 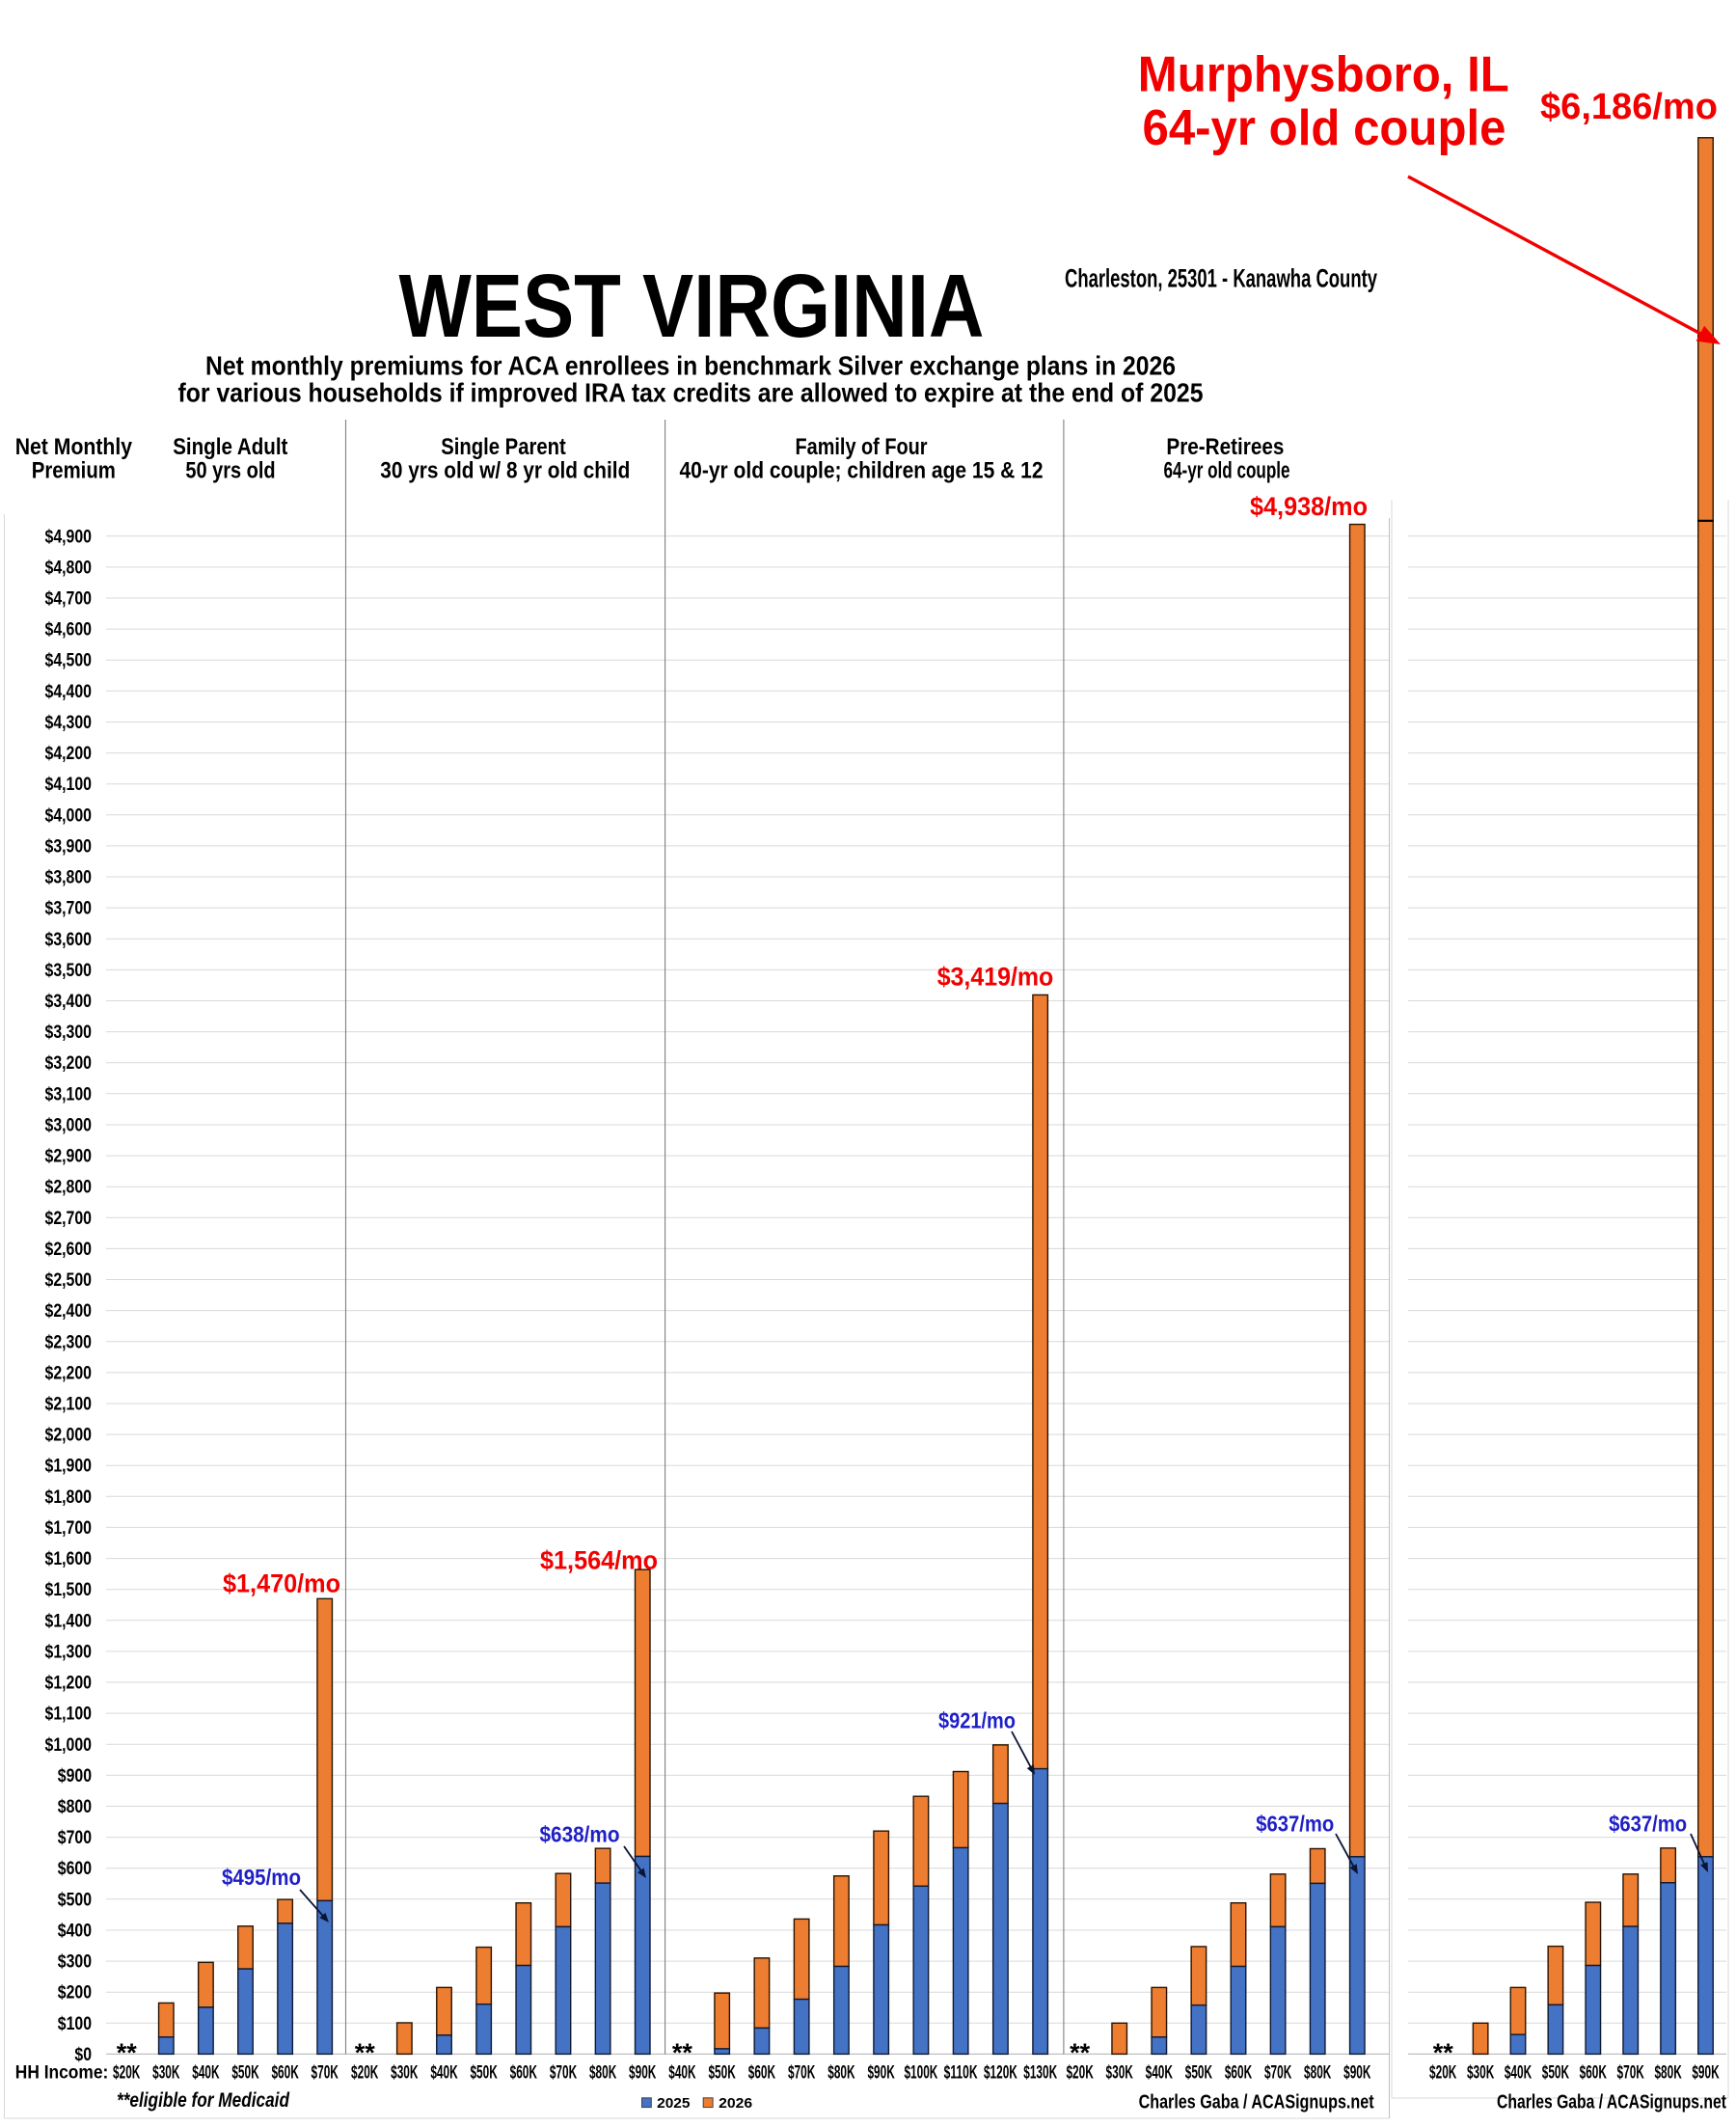 I want to click on svg-text: $100, so click(x=75, y=2024).